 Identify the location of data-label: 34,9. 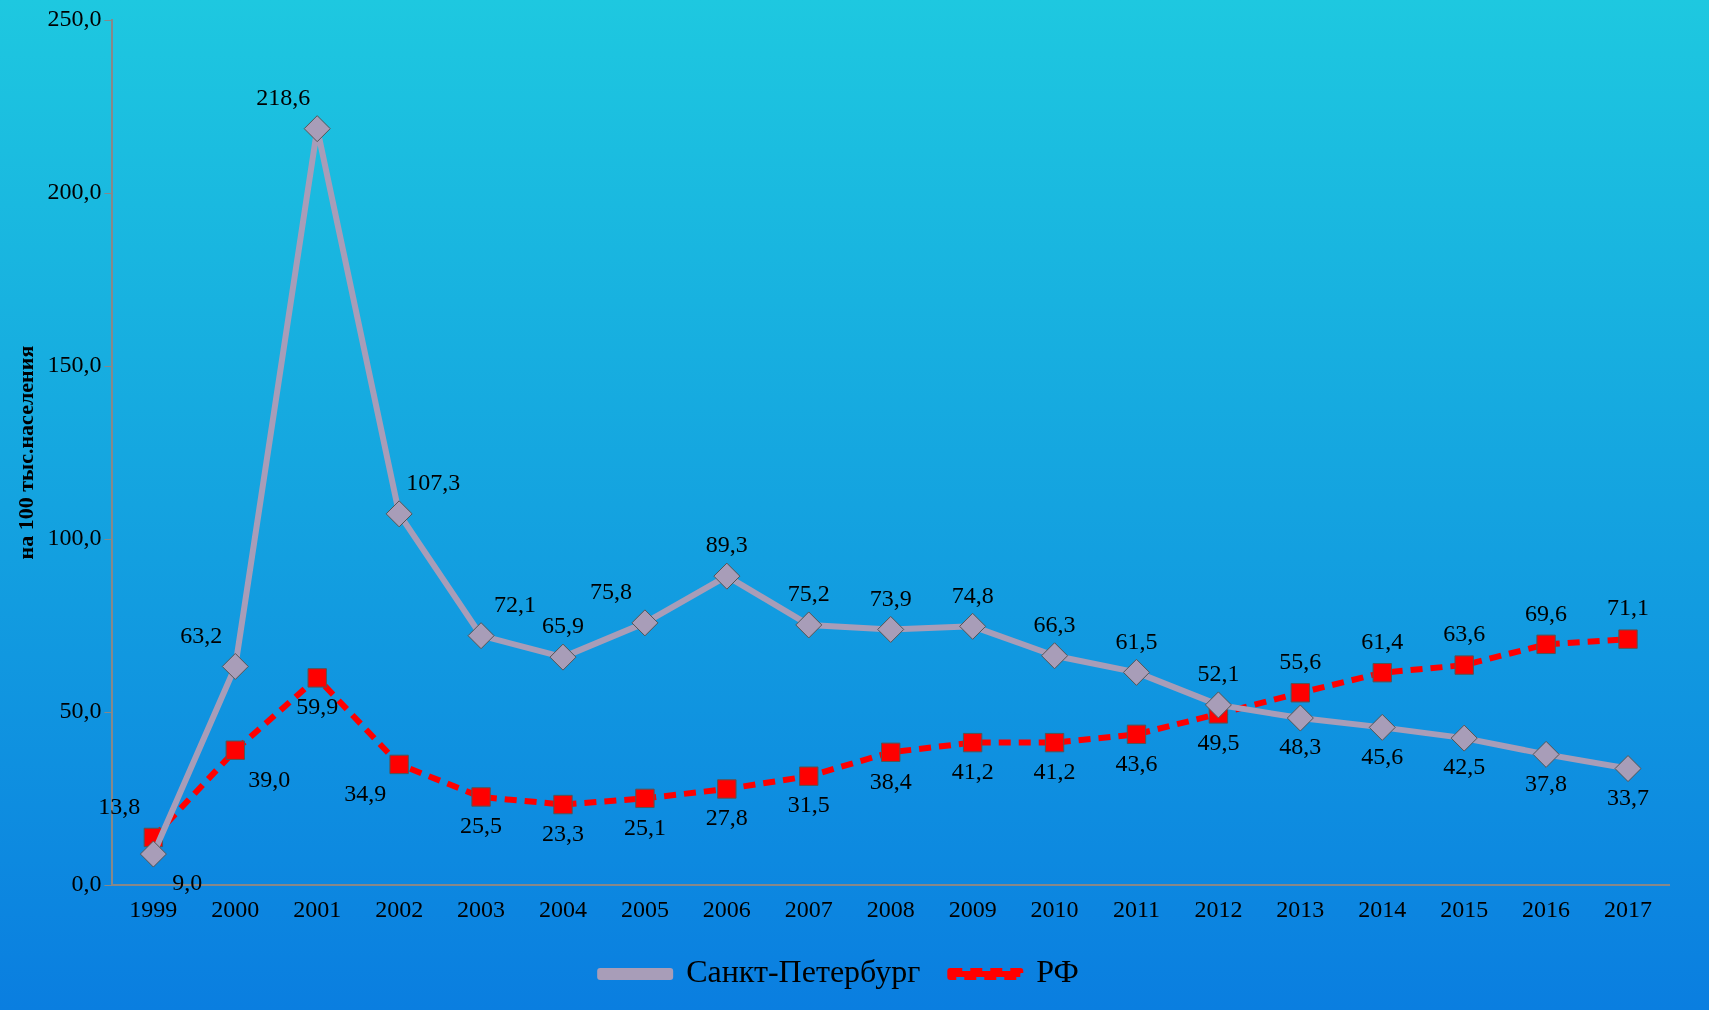
(365, 792).